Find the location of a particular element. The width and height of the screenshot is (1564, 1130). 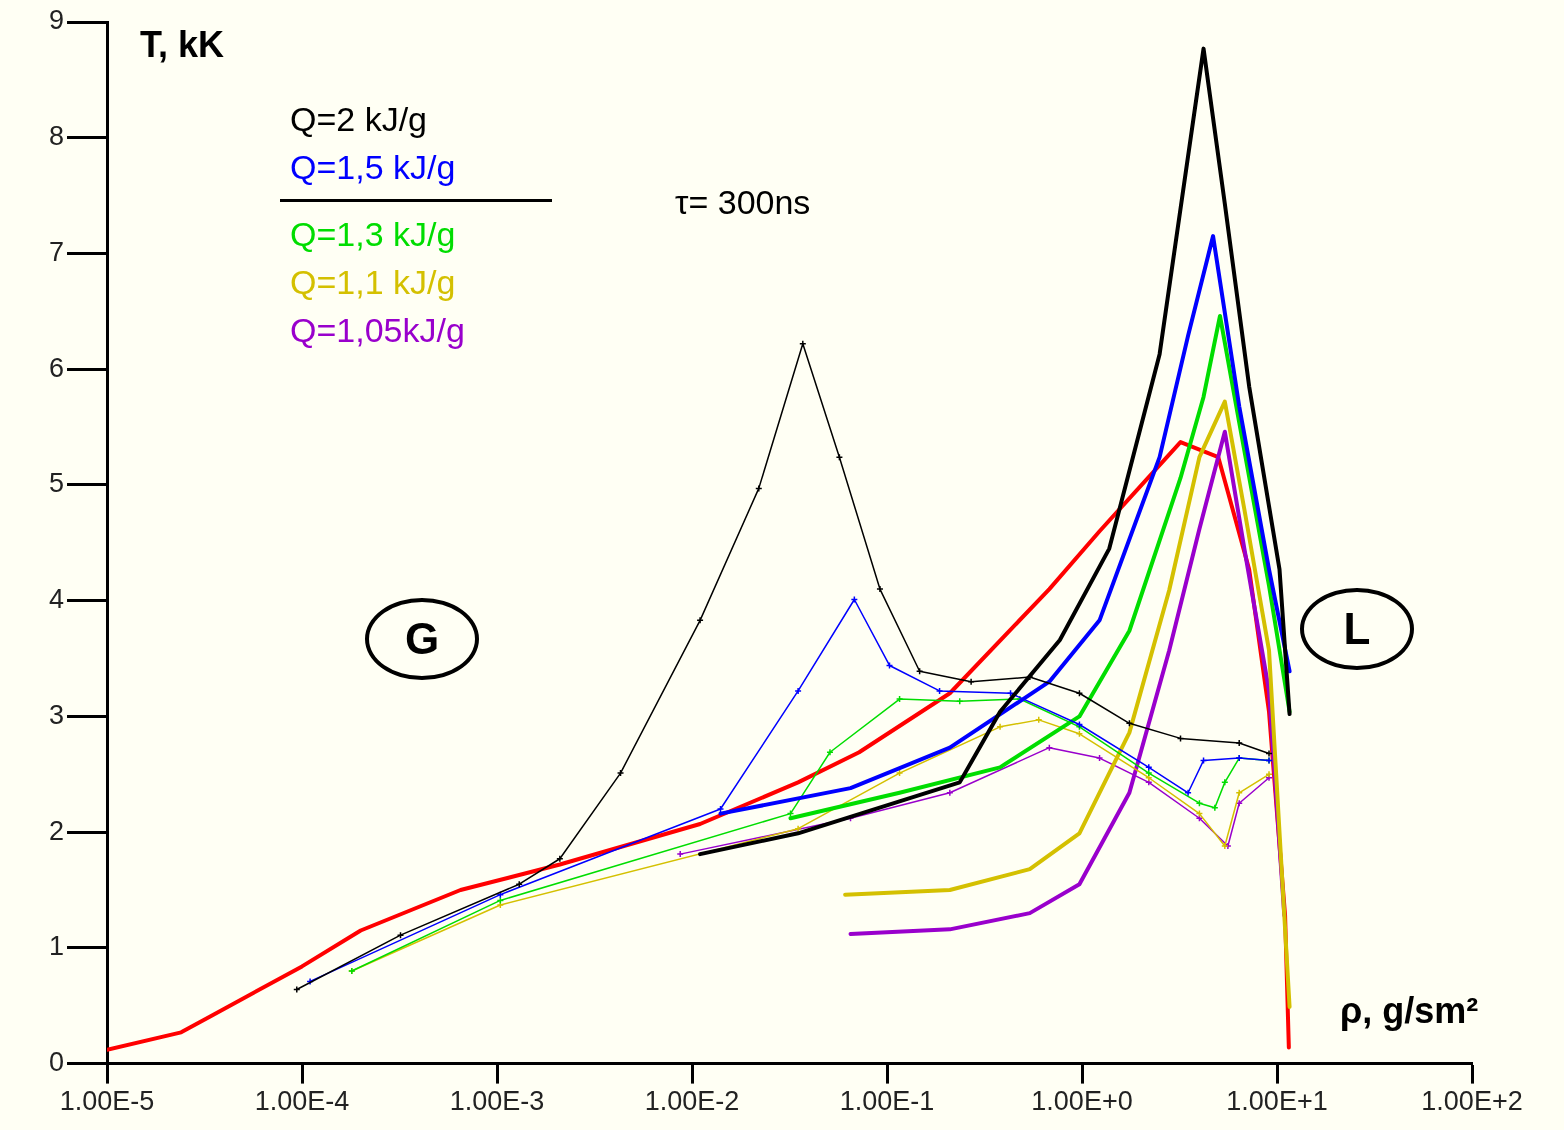

y-tick-label: 1 is located at coordinates (56, 946).